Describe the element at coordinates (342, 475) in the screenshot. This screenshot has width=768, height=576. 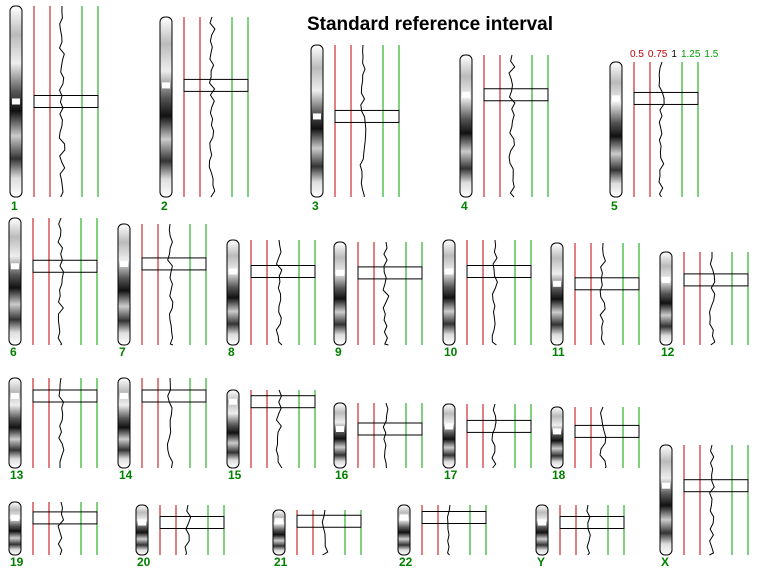
I see `chromosome-label: 16` at that location.